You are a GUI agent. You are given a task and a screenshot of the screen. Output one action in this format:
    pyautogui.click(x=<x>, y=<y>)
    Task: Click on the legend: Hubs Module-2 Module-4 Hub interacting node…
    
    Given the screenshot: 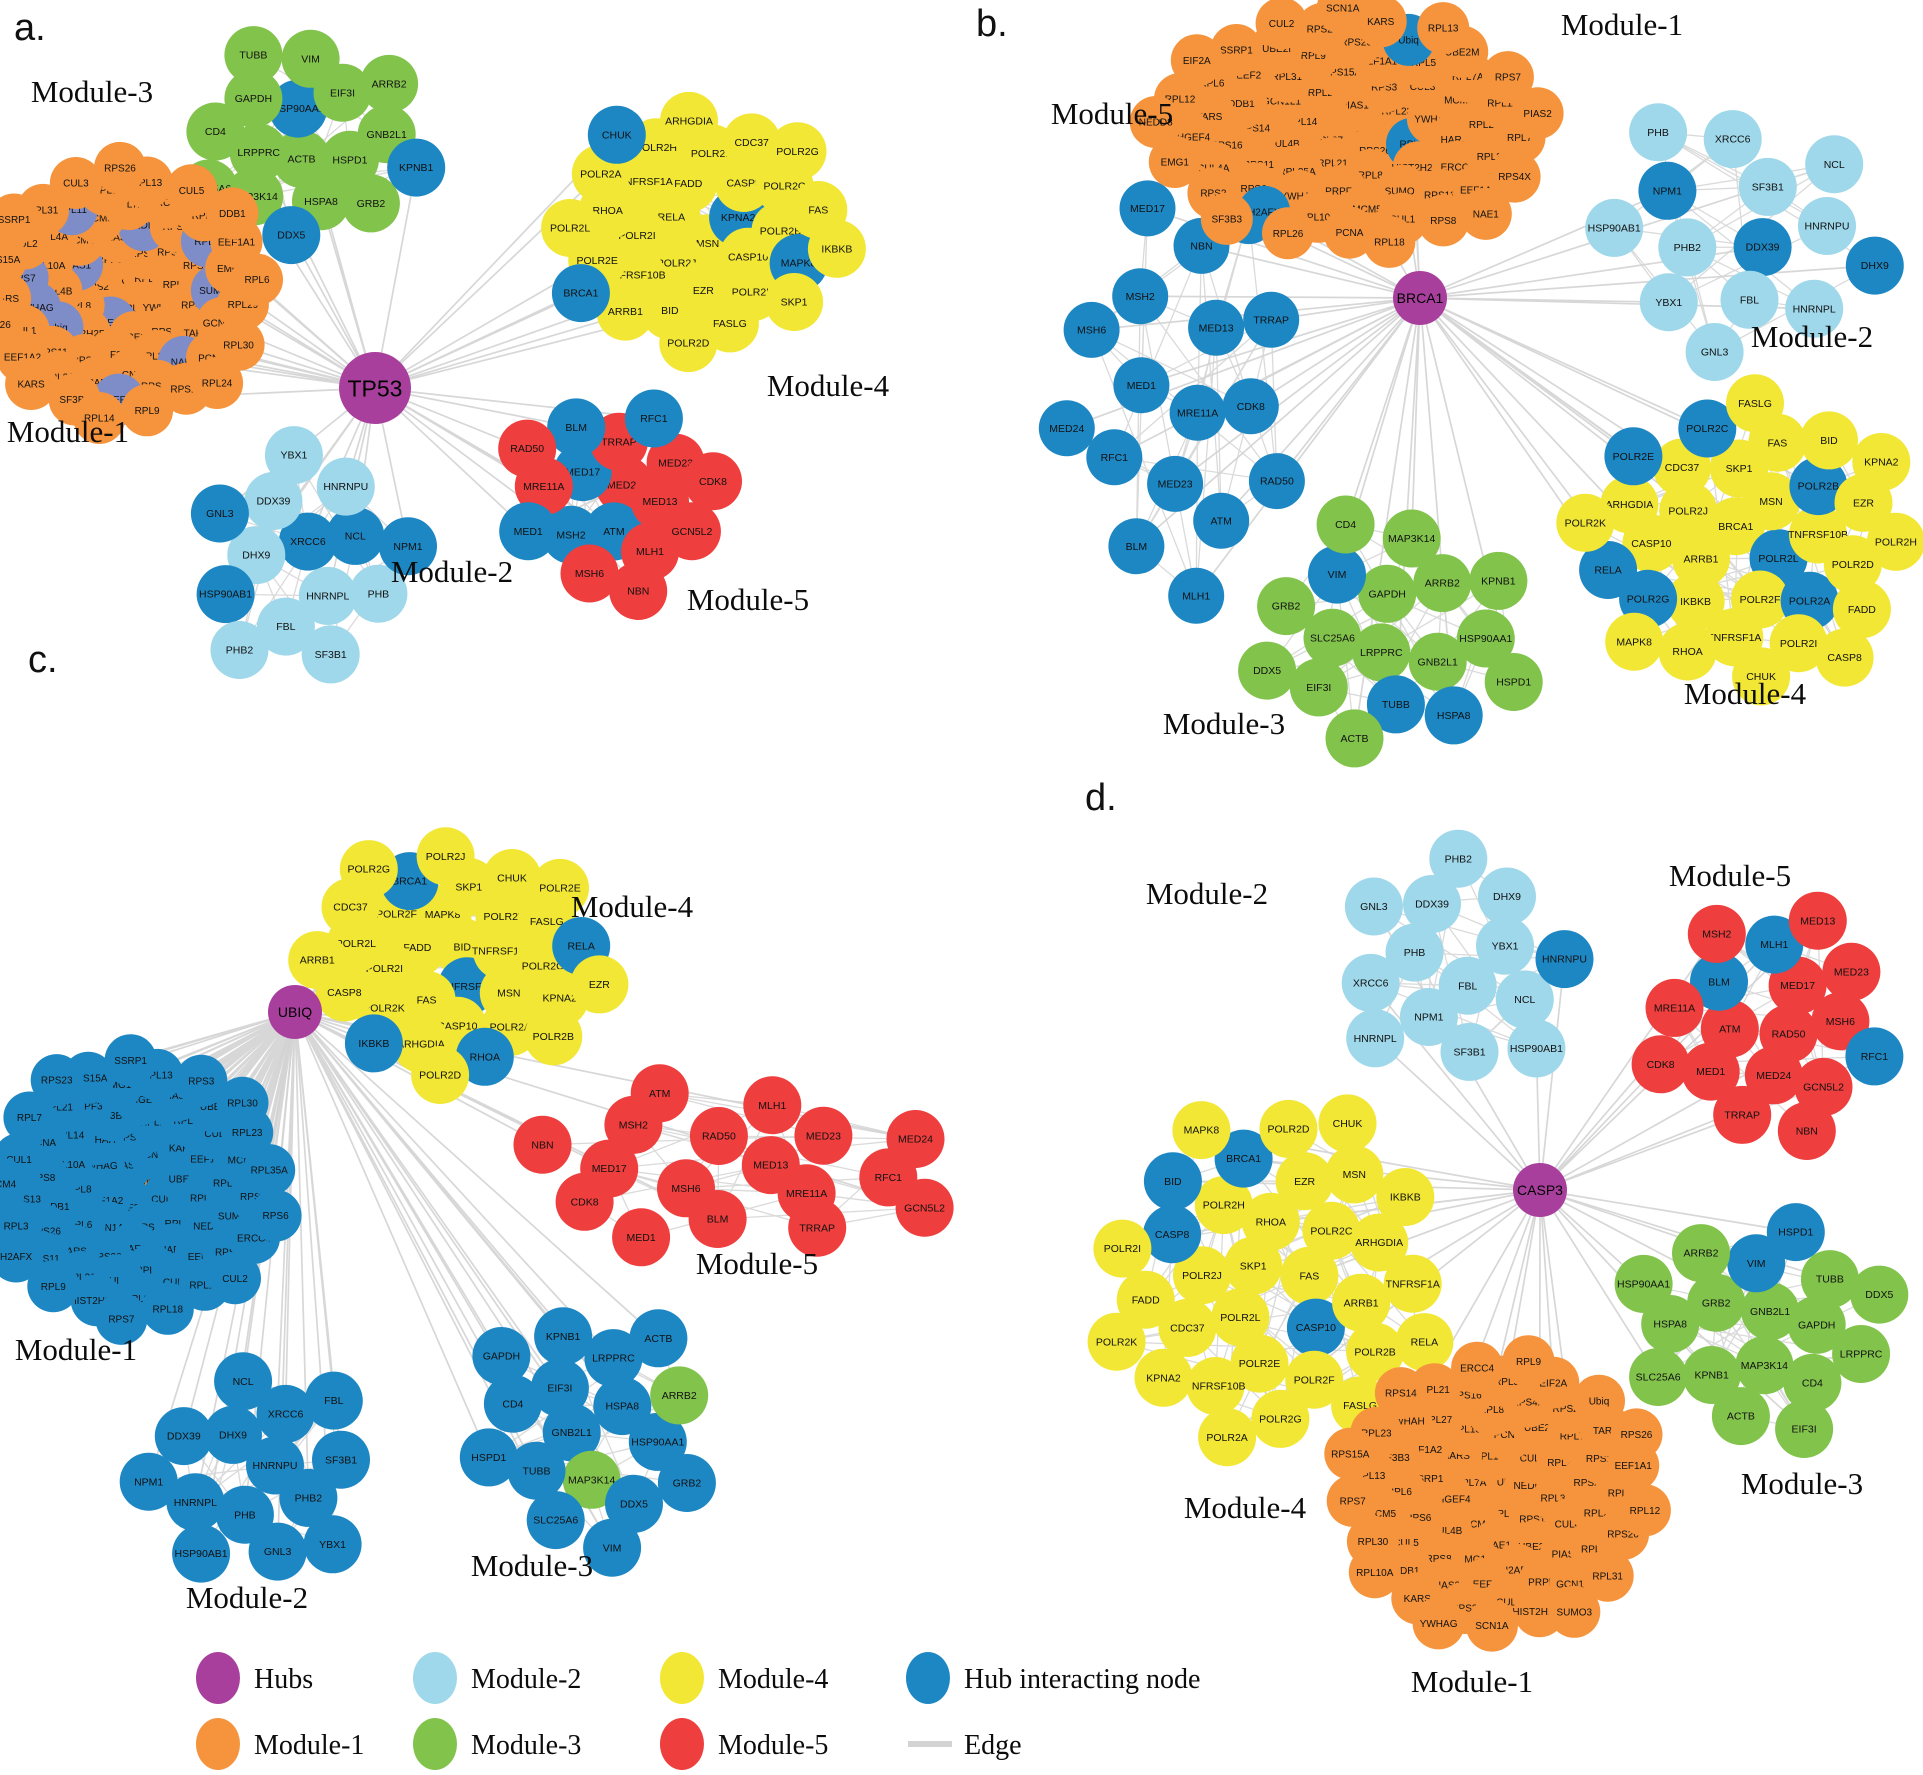 What is the action you would take?
    pyautogui.click(x=698, y=1711)
    